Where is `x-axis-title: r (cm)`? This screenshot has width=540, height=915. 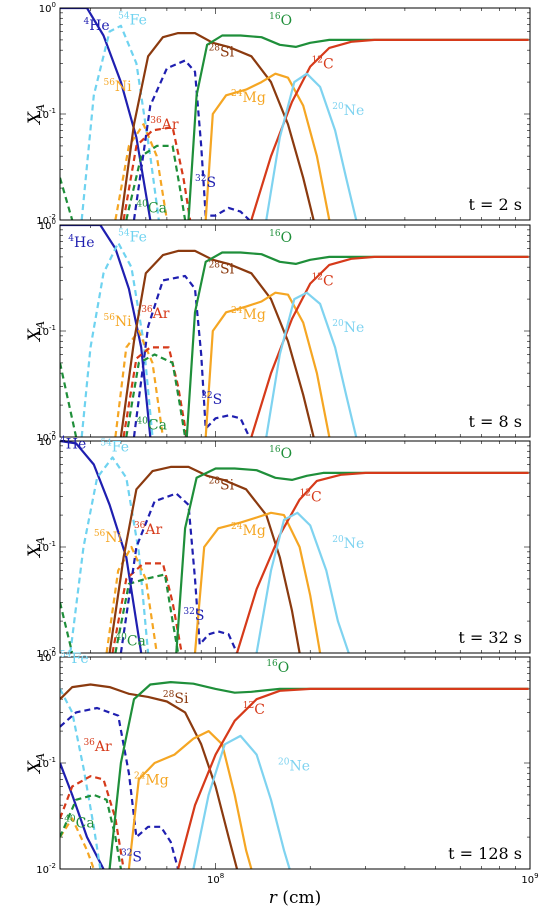 x-axis-title: r (cm) is located at coordinates (295, 898).